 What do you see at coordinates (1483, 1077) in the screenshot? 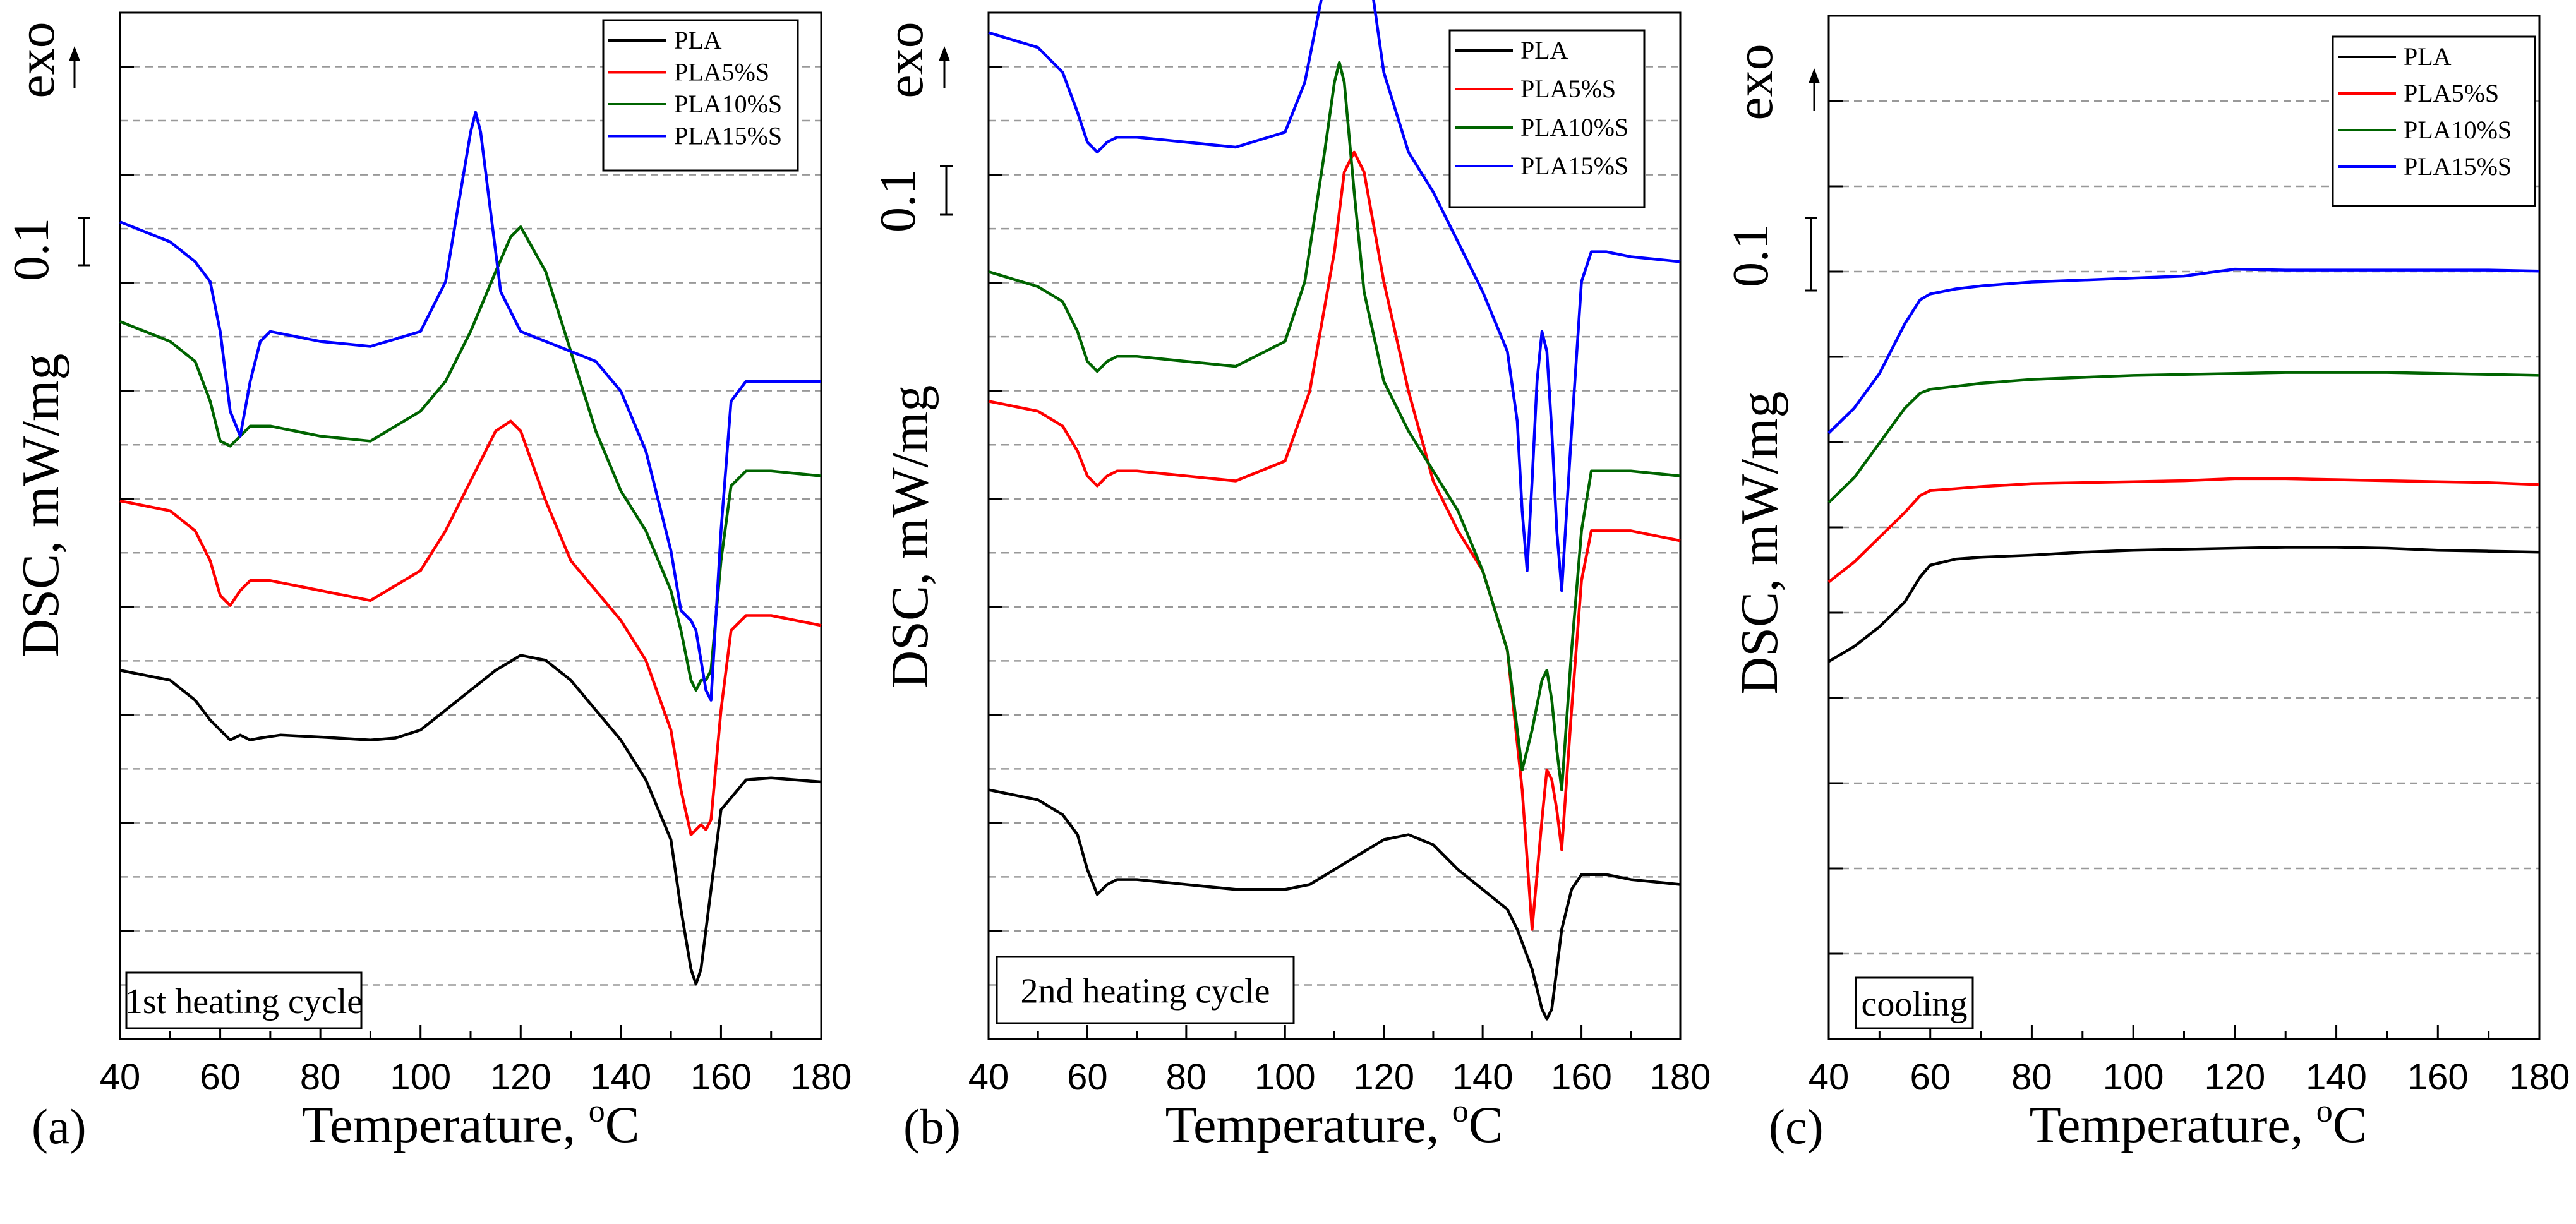
I see `panel-b-x-tick-label: 140` at bounding box center [1483, 1077].